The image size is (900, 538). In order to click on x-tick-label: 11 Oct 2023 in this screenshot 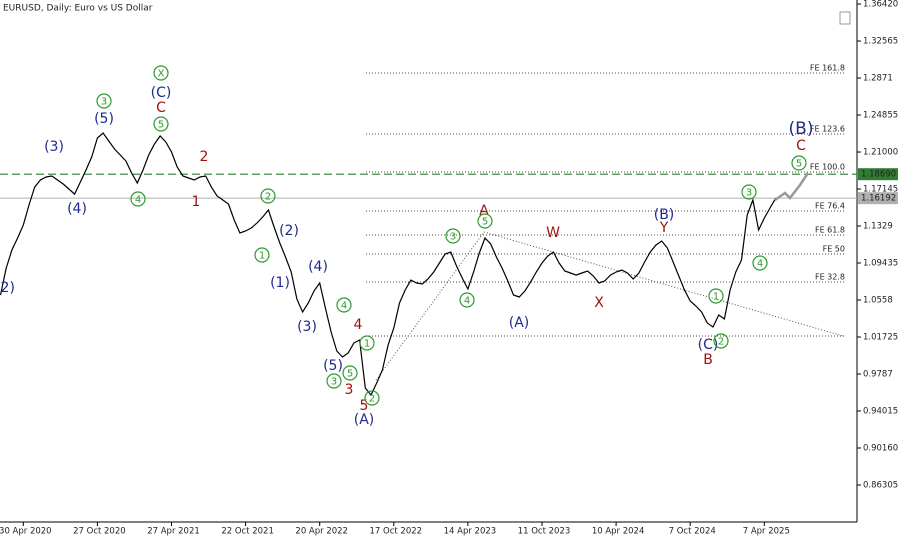, I will do `click(544, 532)`.